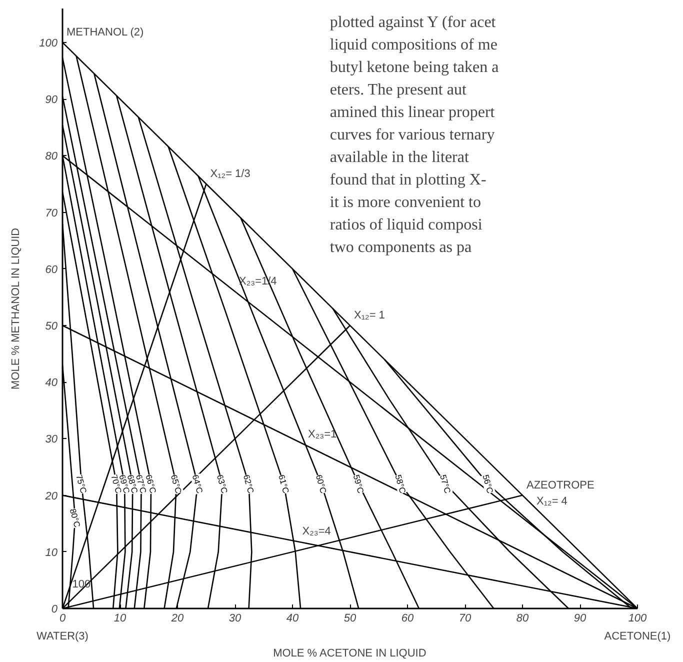  What do you see at coordinates (48, 43) in the screenshot?
I see `y-tick-label: 100` at bounding box center [48, 43].